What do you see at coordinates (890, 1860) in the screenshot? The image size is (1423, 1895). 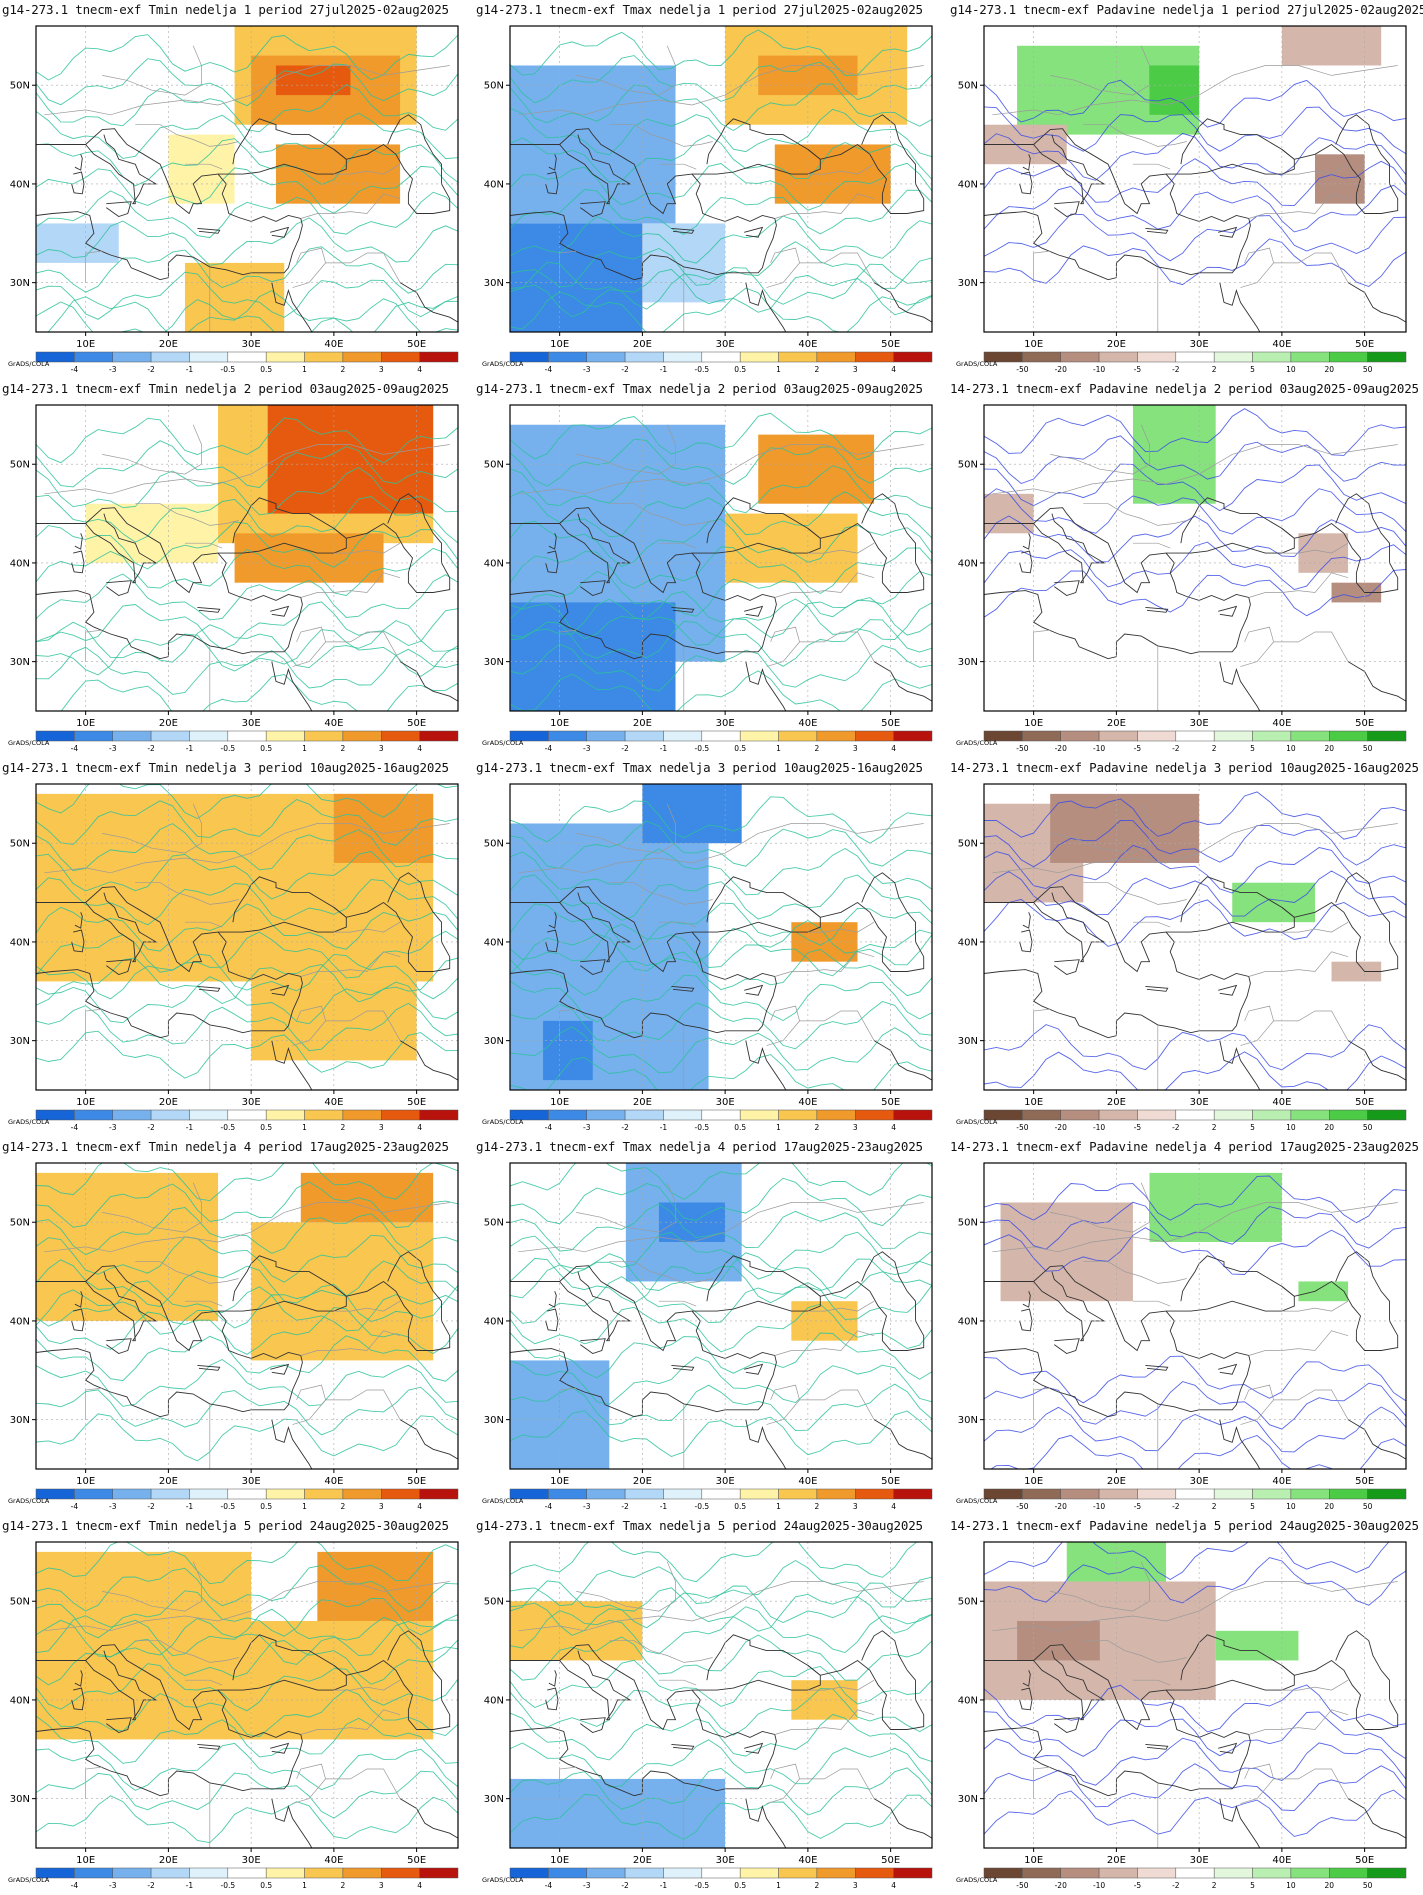 I see `lon-label: 50E` at bounding box center [890, 1860].